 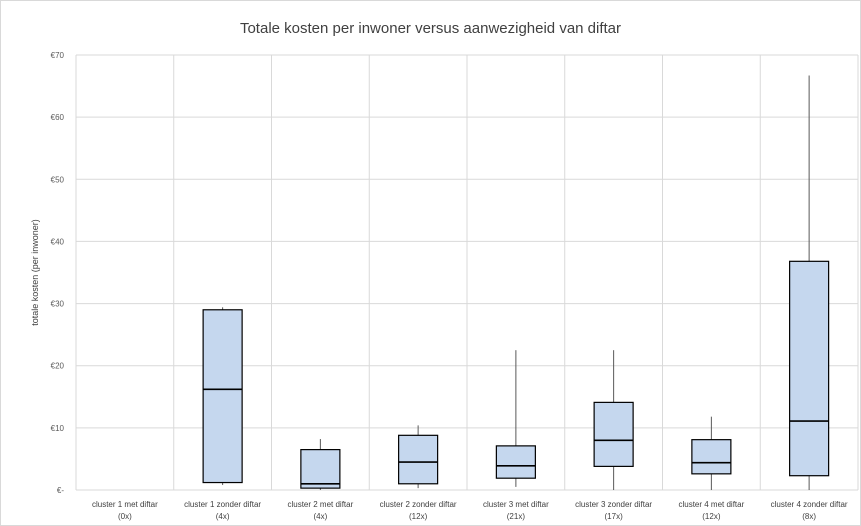 I want to click on x-category-label: cluster 2 met diftar, so click(x=320, y=504).